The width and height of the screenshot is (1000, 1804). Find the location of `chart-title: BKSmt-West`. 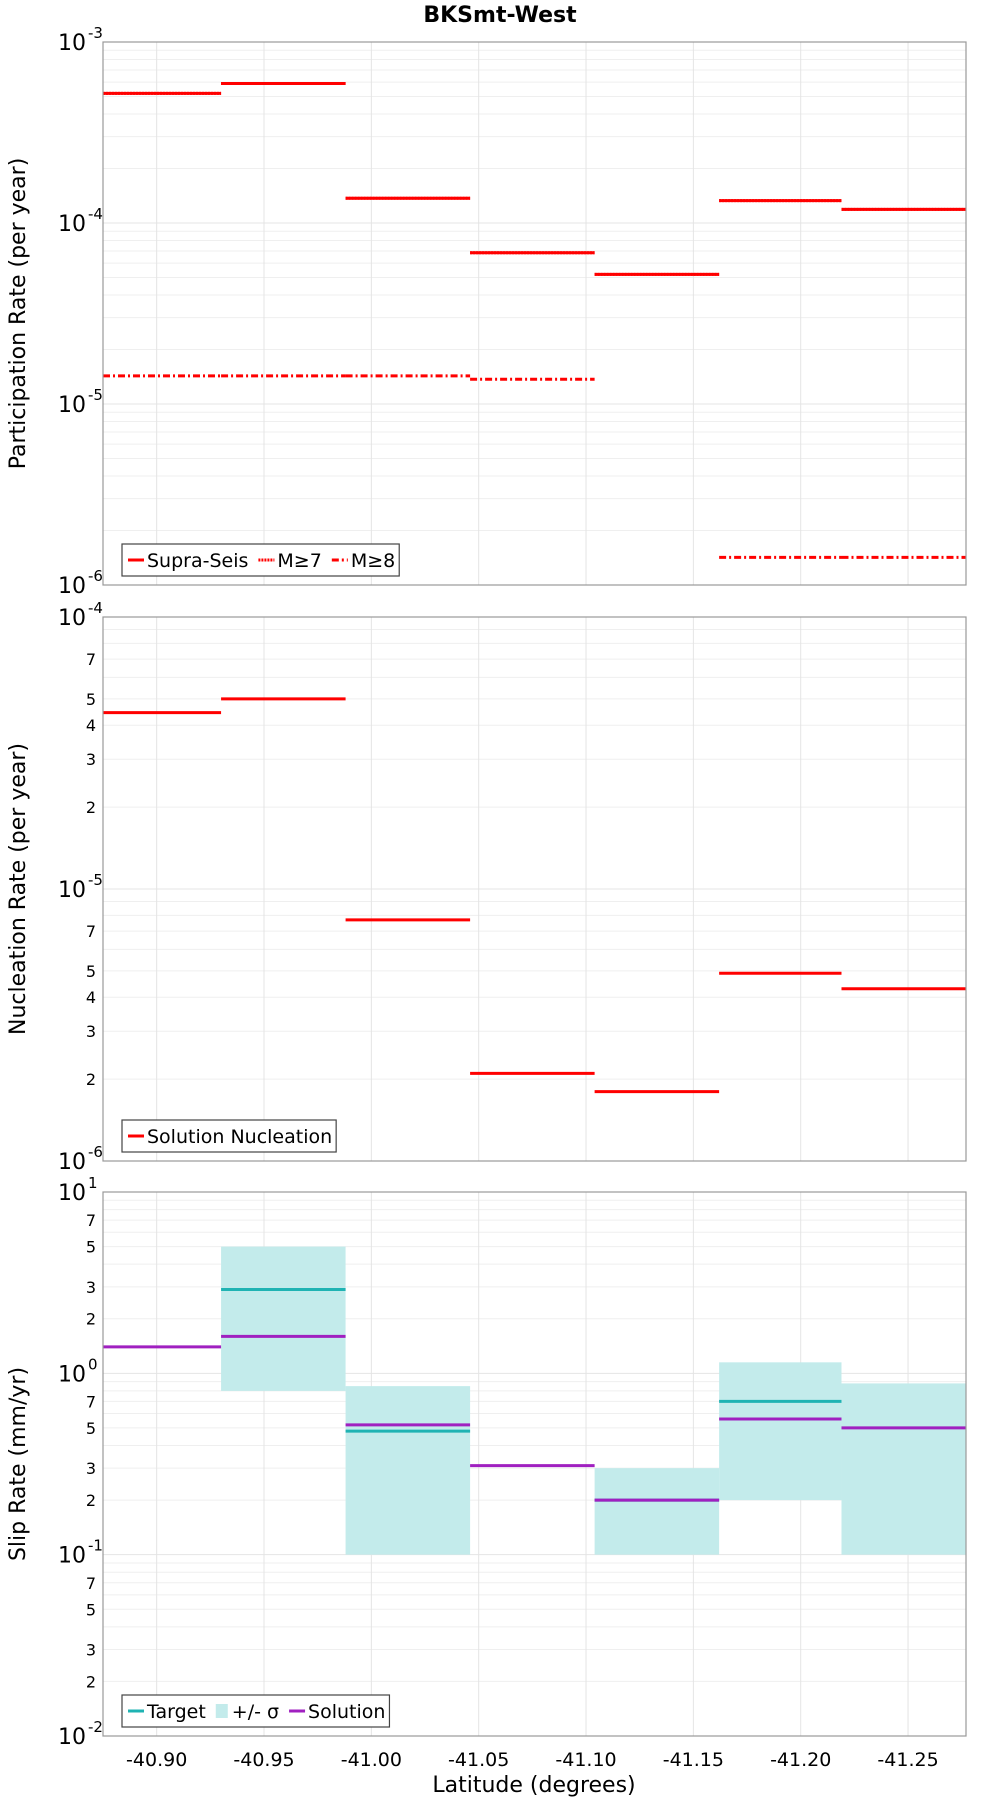

chart-title: BKSmt-West is located at coordinates (500, 15).